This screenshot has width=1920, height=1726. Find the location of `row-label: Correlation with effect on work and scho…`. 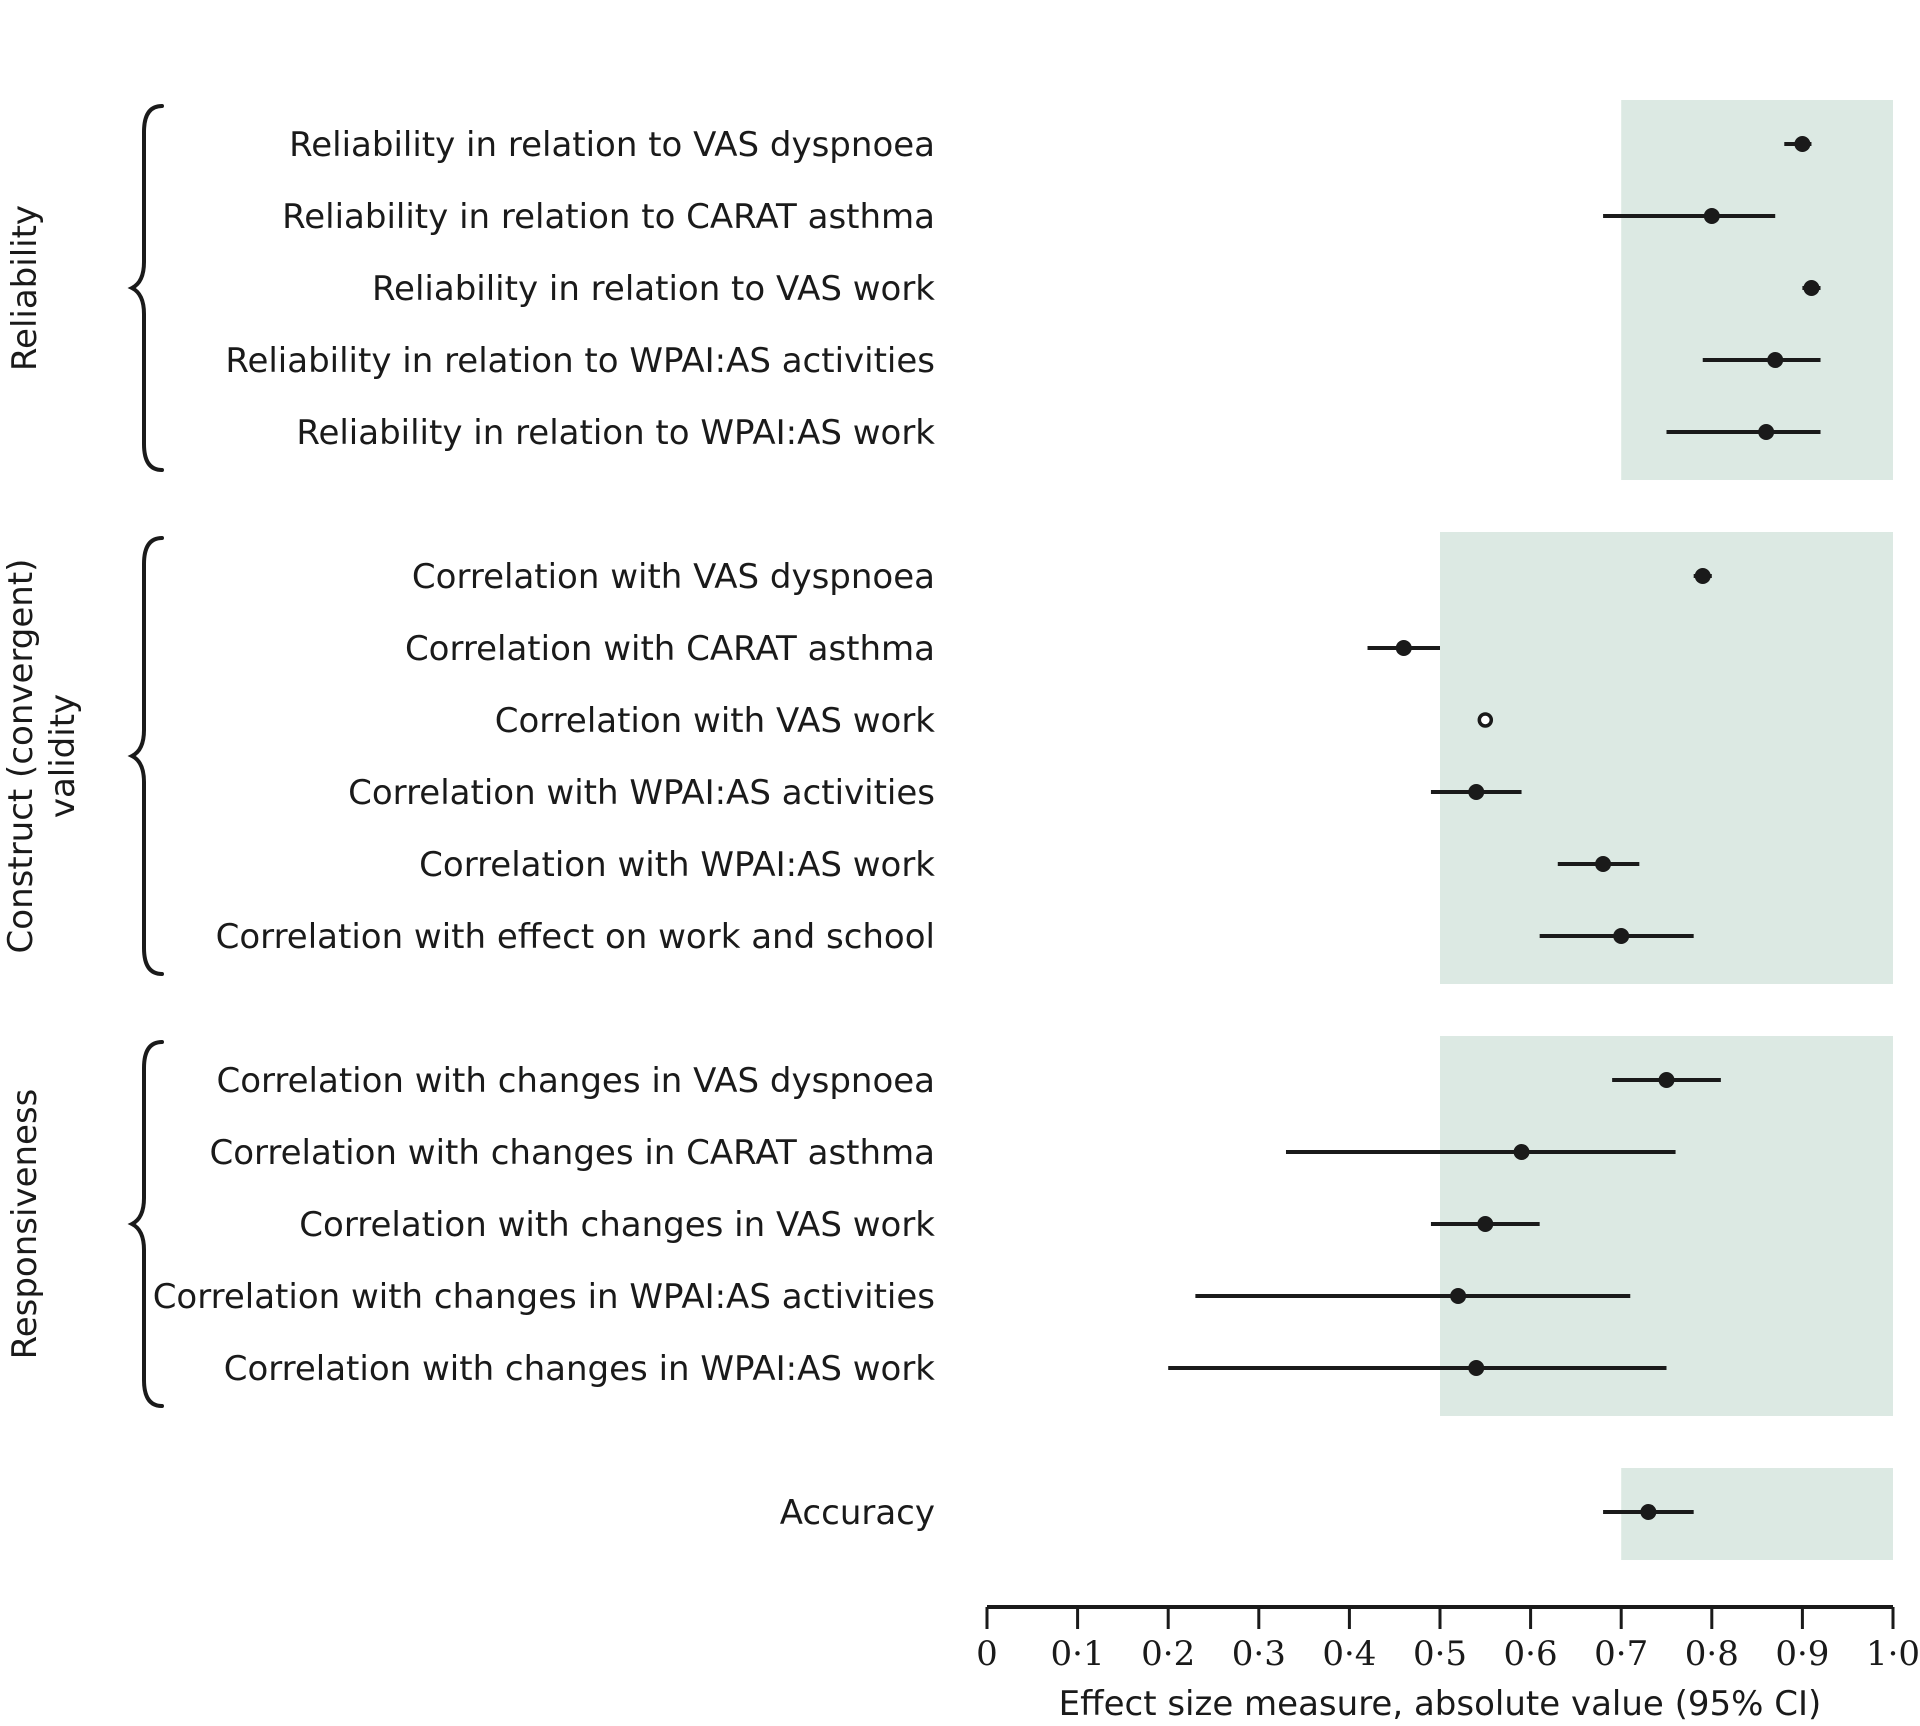

row-label: Correlation with effect on work and scho… is located at coordinates (575, 937).